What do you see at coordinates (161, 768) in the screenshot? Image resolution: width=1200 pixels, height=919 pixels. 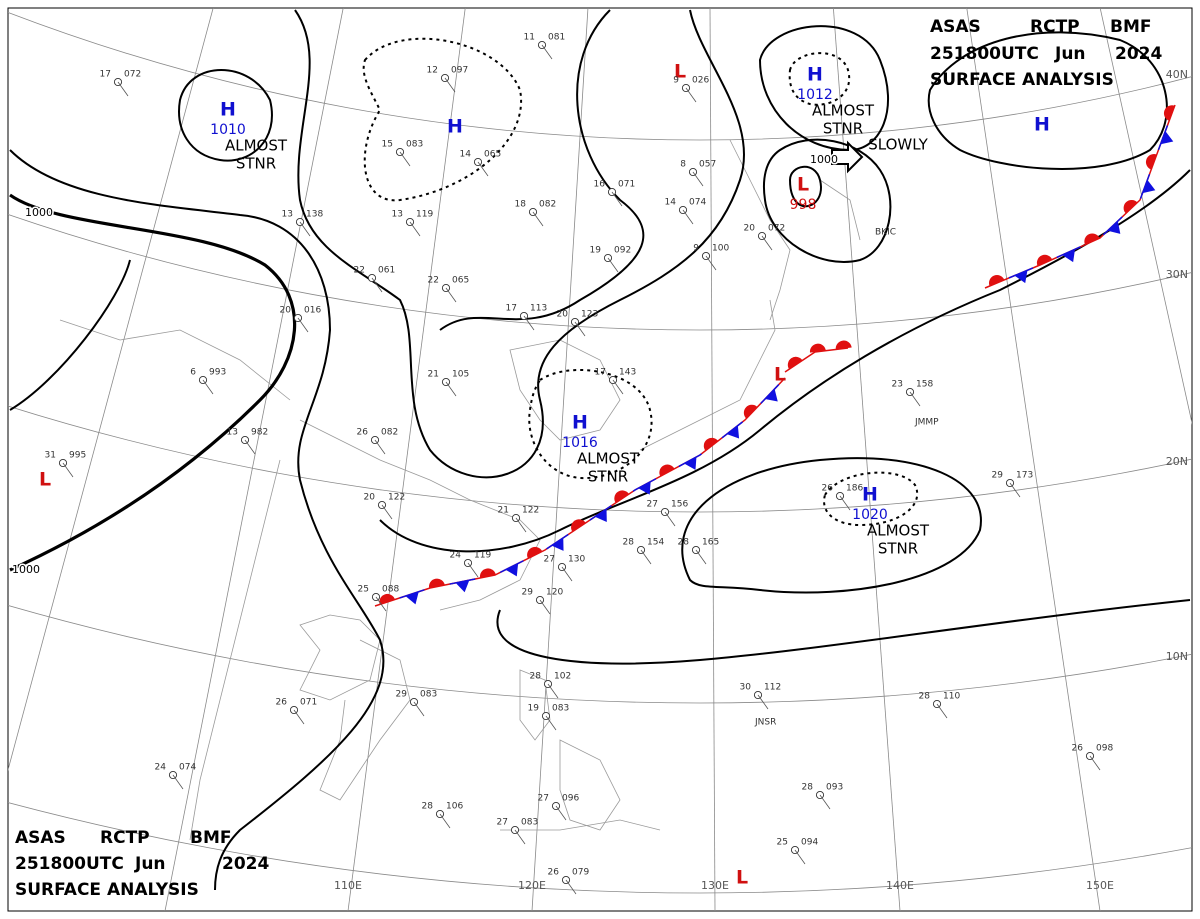 I see `station-temp: 24` at bounding box center [161, 768].